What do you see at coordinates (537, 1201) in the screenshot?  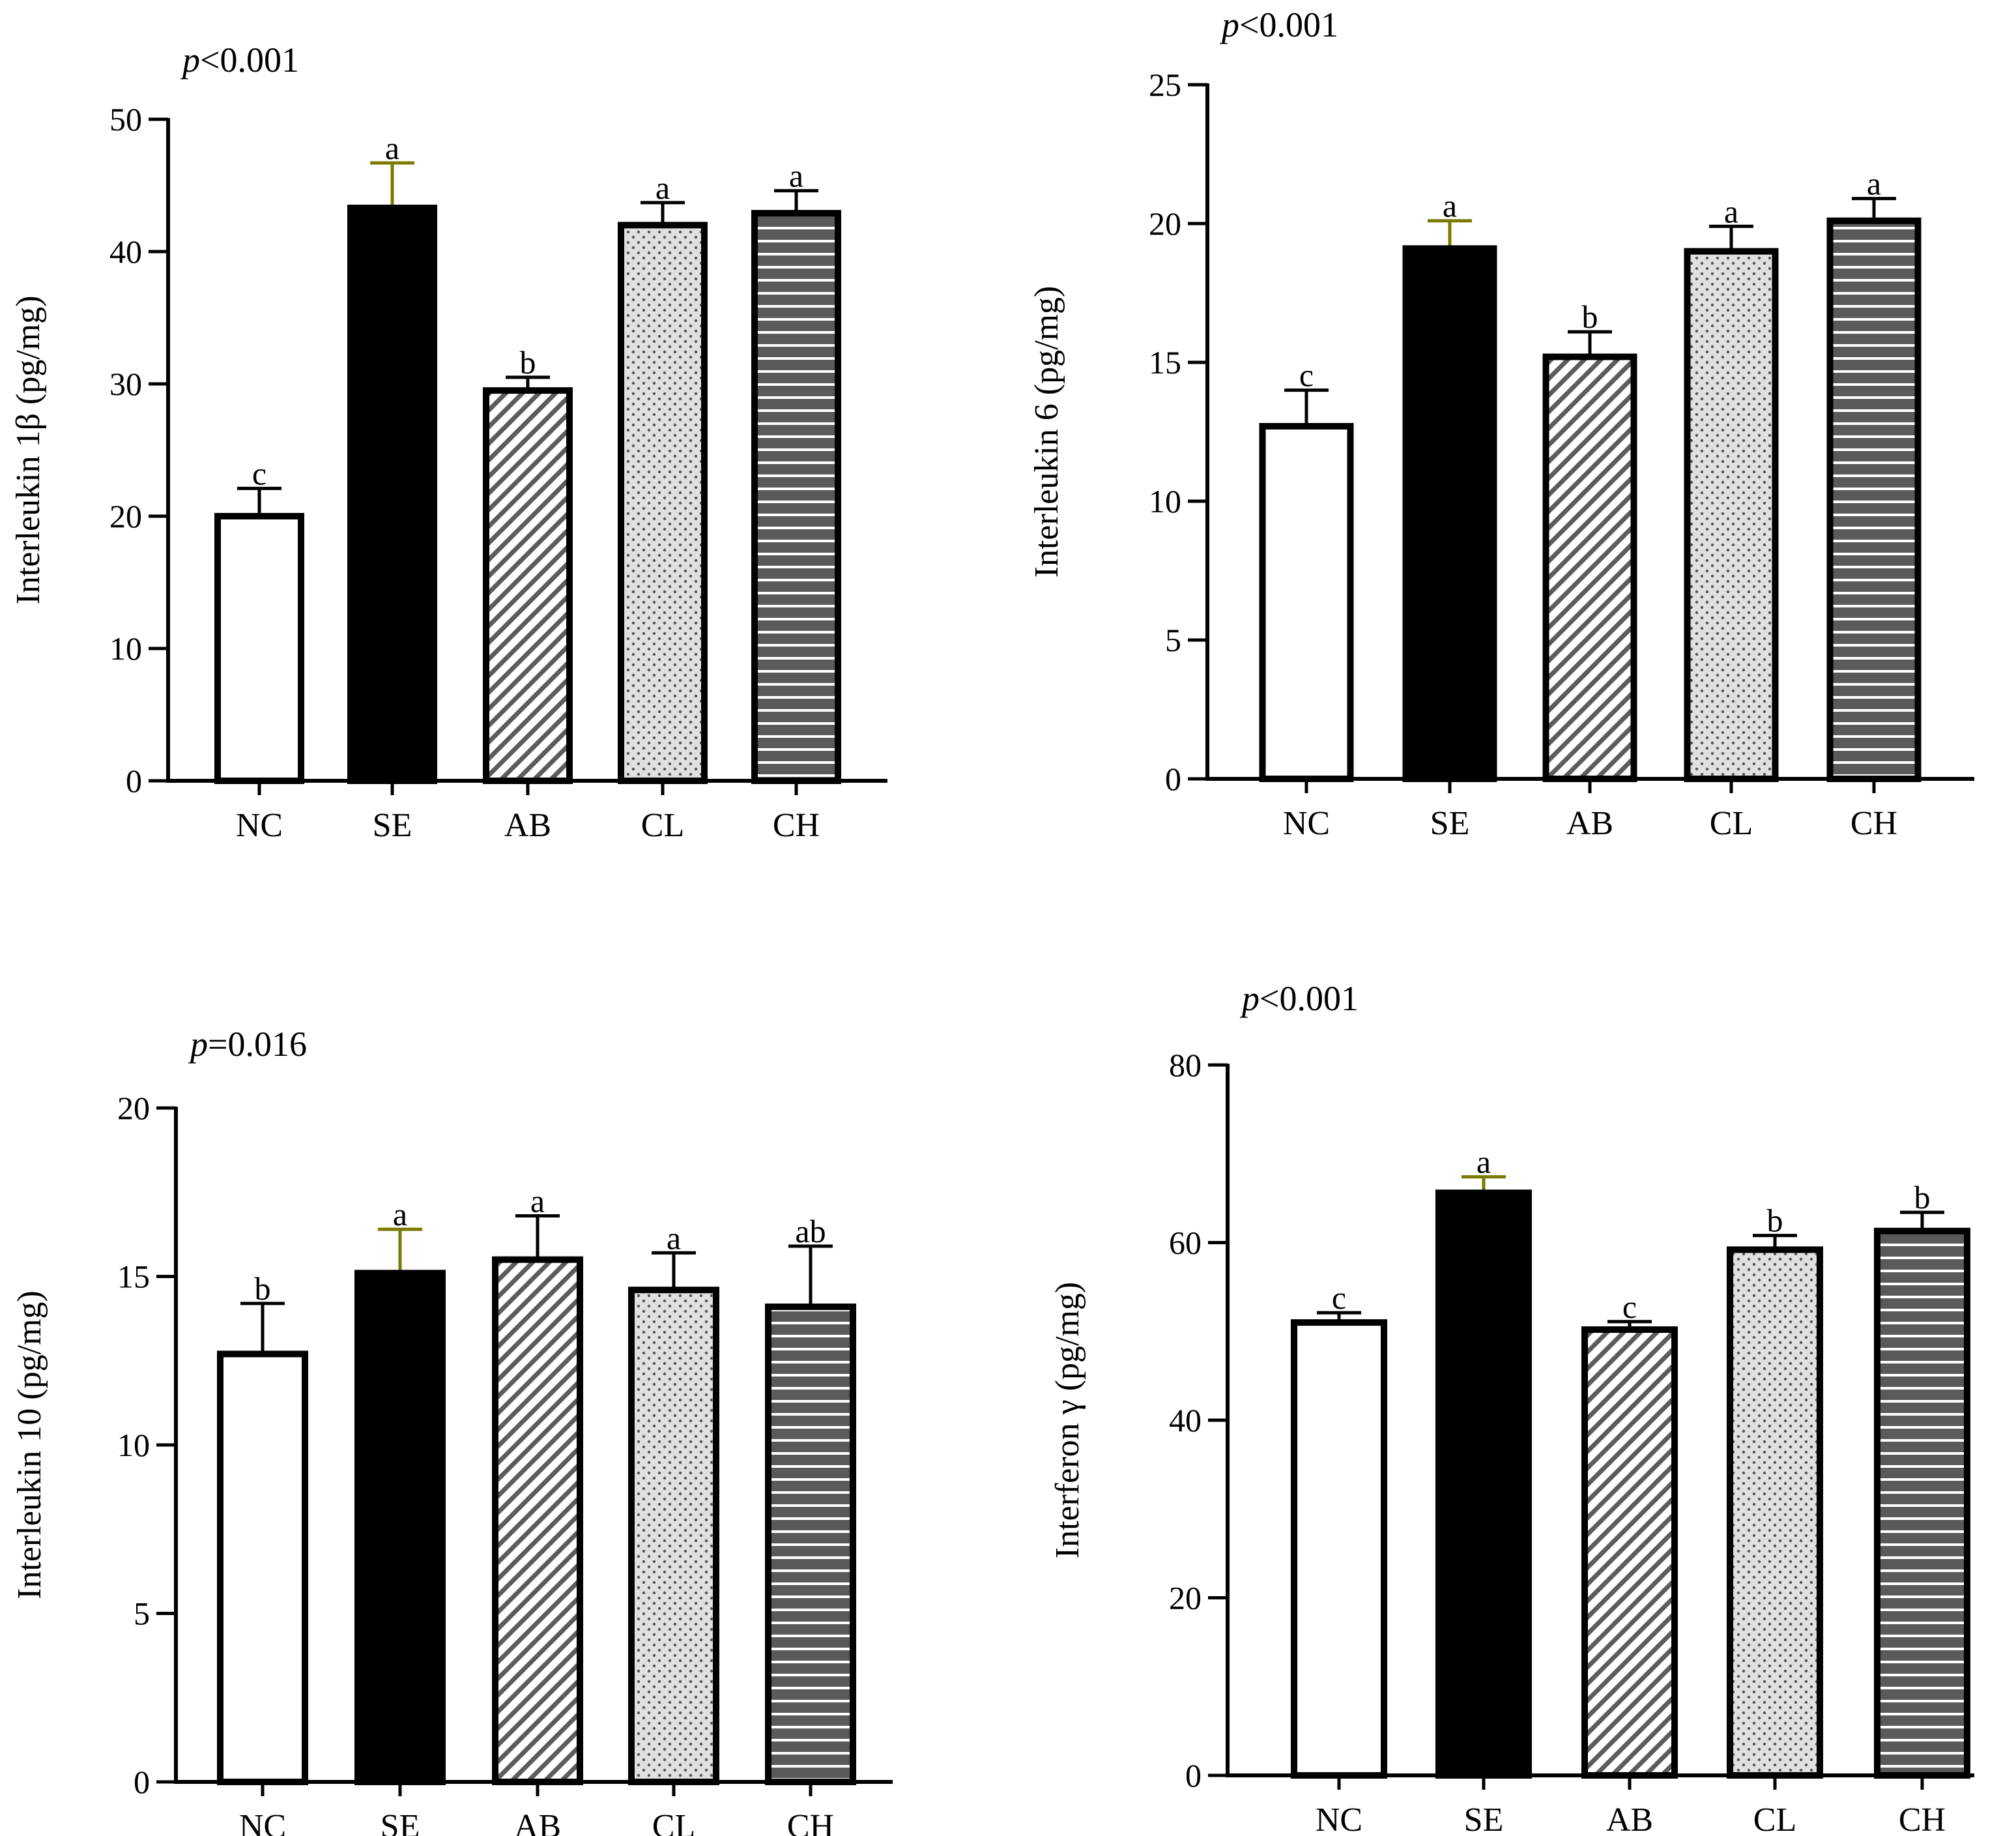 I see `significance-letter-ab: a` at bounding box center [537, 1201].